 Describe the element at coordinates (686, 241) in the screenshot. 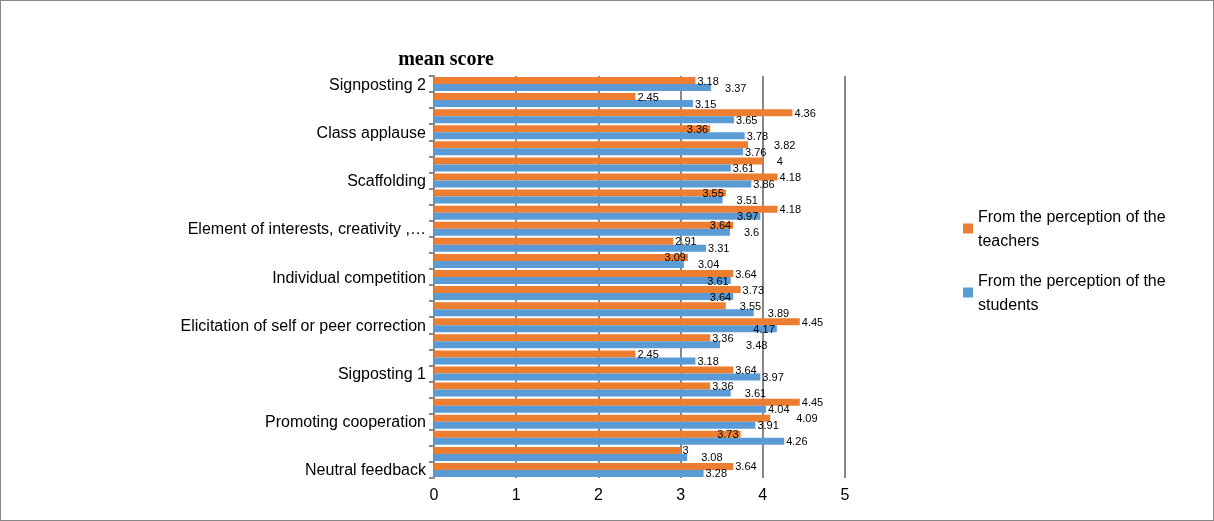

I see `data-label: 2.91` at that location.